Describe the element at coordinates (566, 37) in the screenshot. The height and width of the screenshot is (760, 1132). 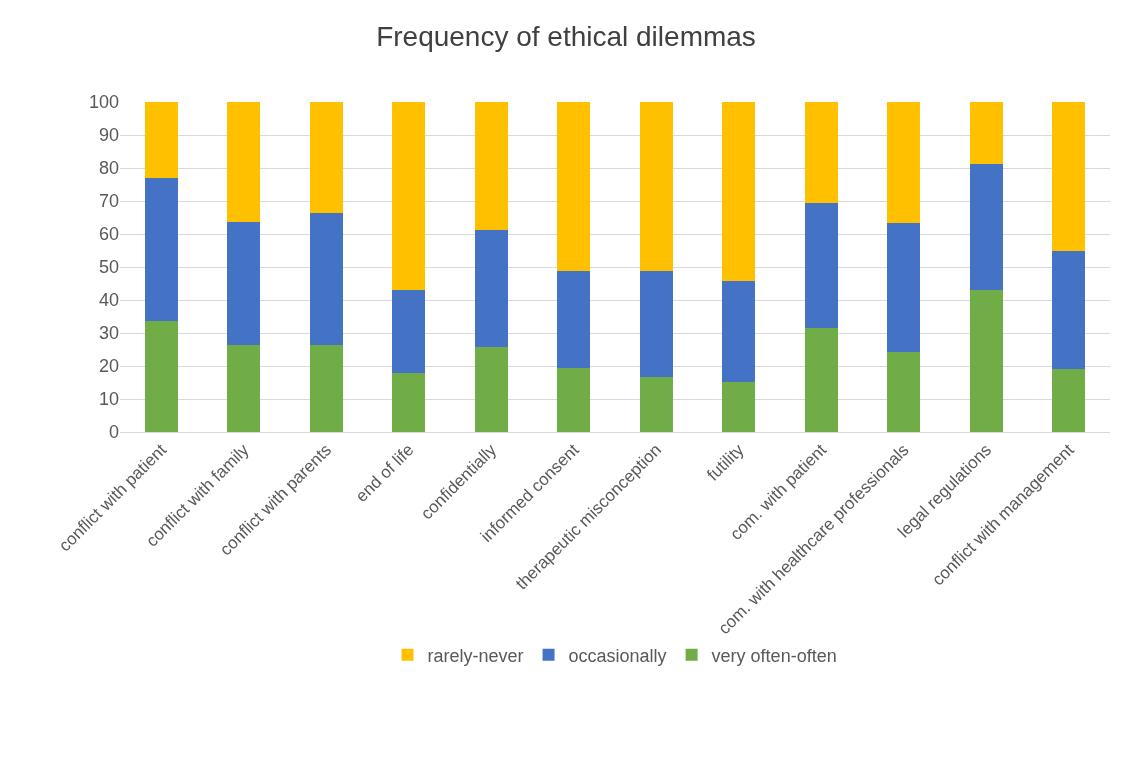
I see `chart-title: Frequency of ethical dilemmas` at that location.